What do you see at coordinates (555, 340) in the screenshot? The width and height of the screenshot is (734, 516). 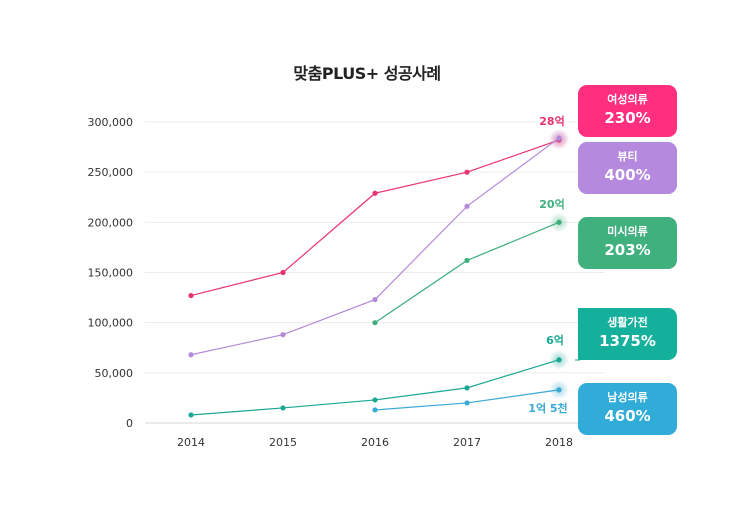 I see `end-value-label-living: 6억` at bounding box center [555, 340].